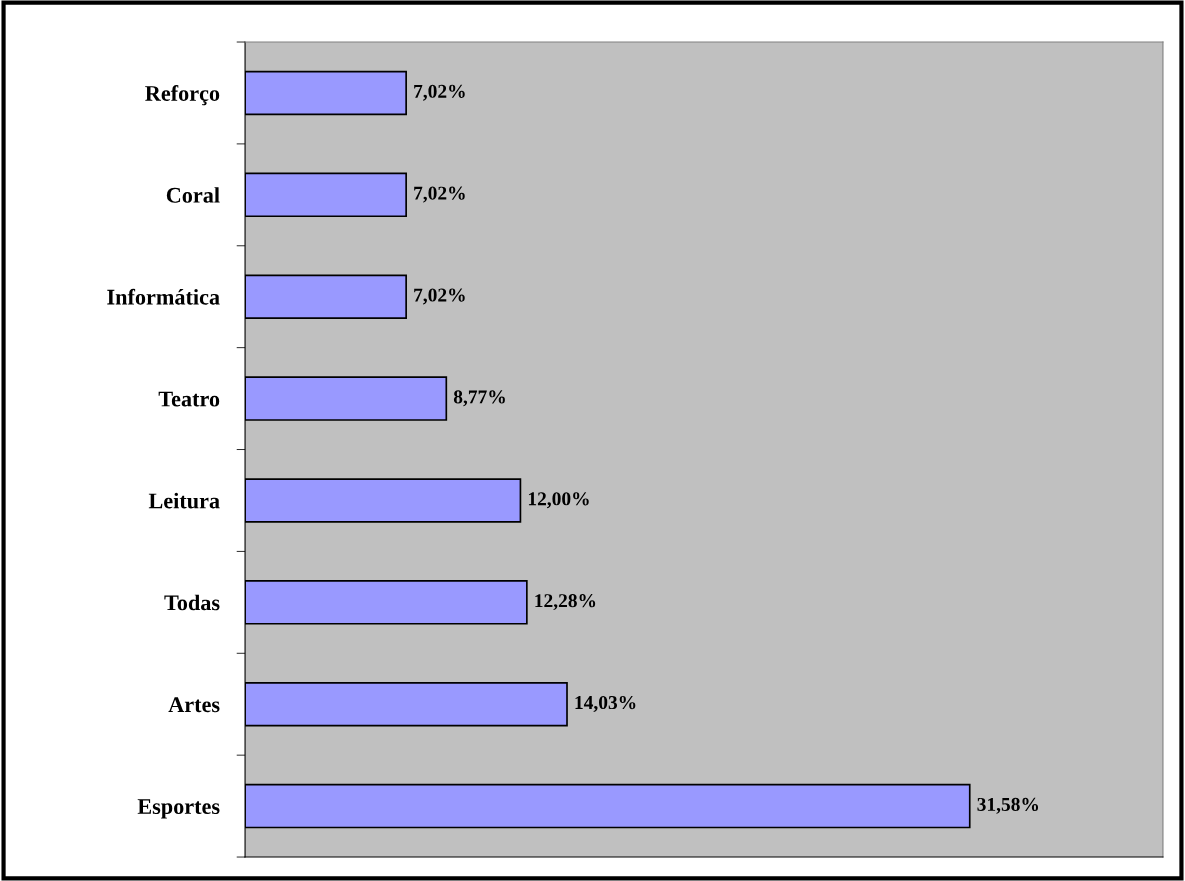  I want to click on data-label: 14,03%, so click(605, 703).